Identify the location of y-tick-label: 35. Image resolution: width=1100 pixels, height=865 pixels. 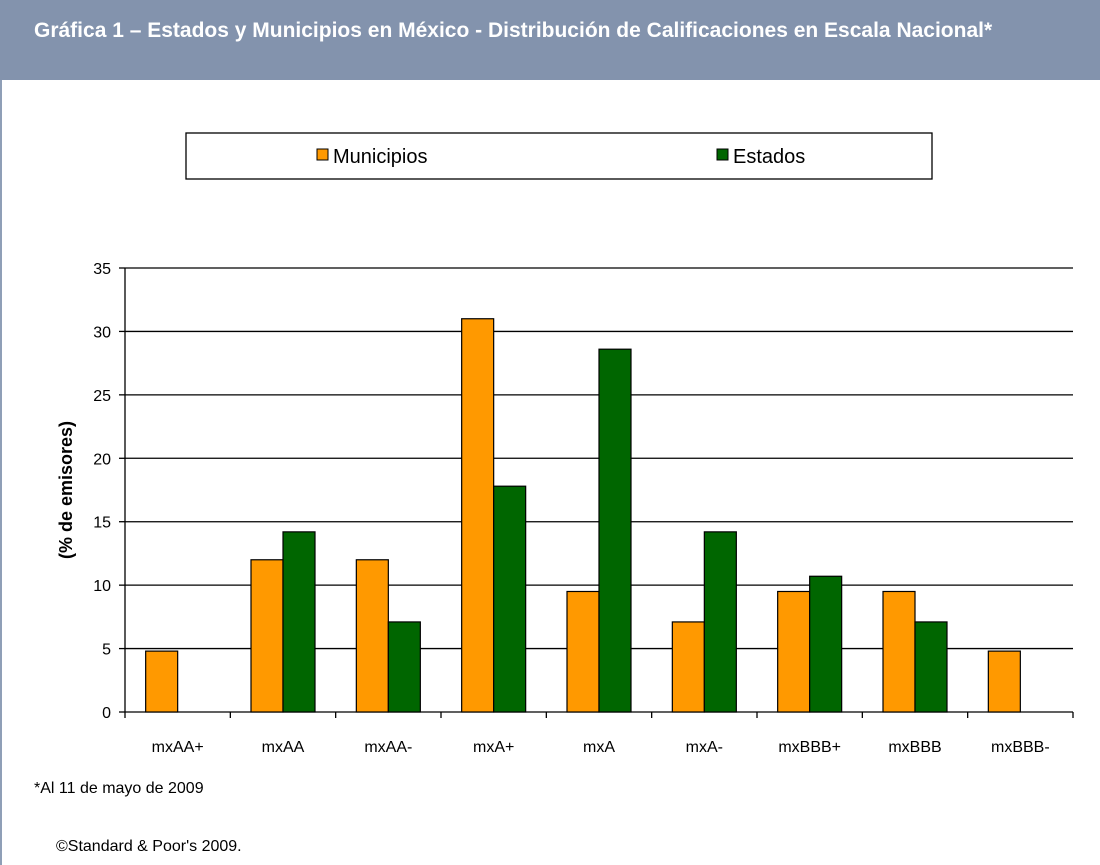
(102, 269).